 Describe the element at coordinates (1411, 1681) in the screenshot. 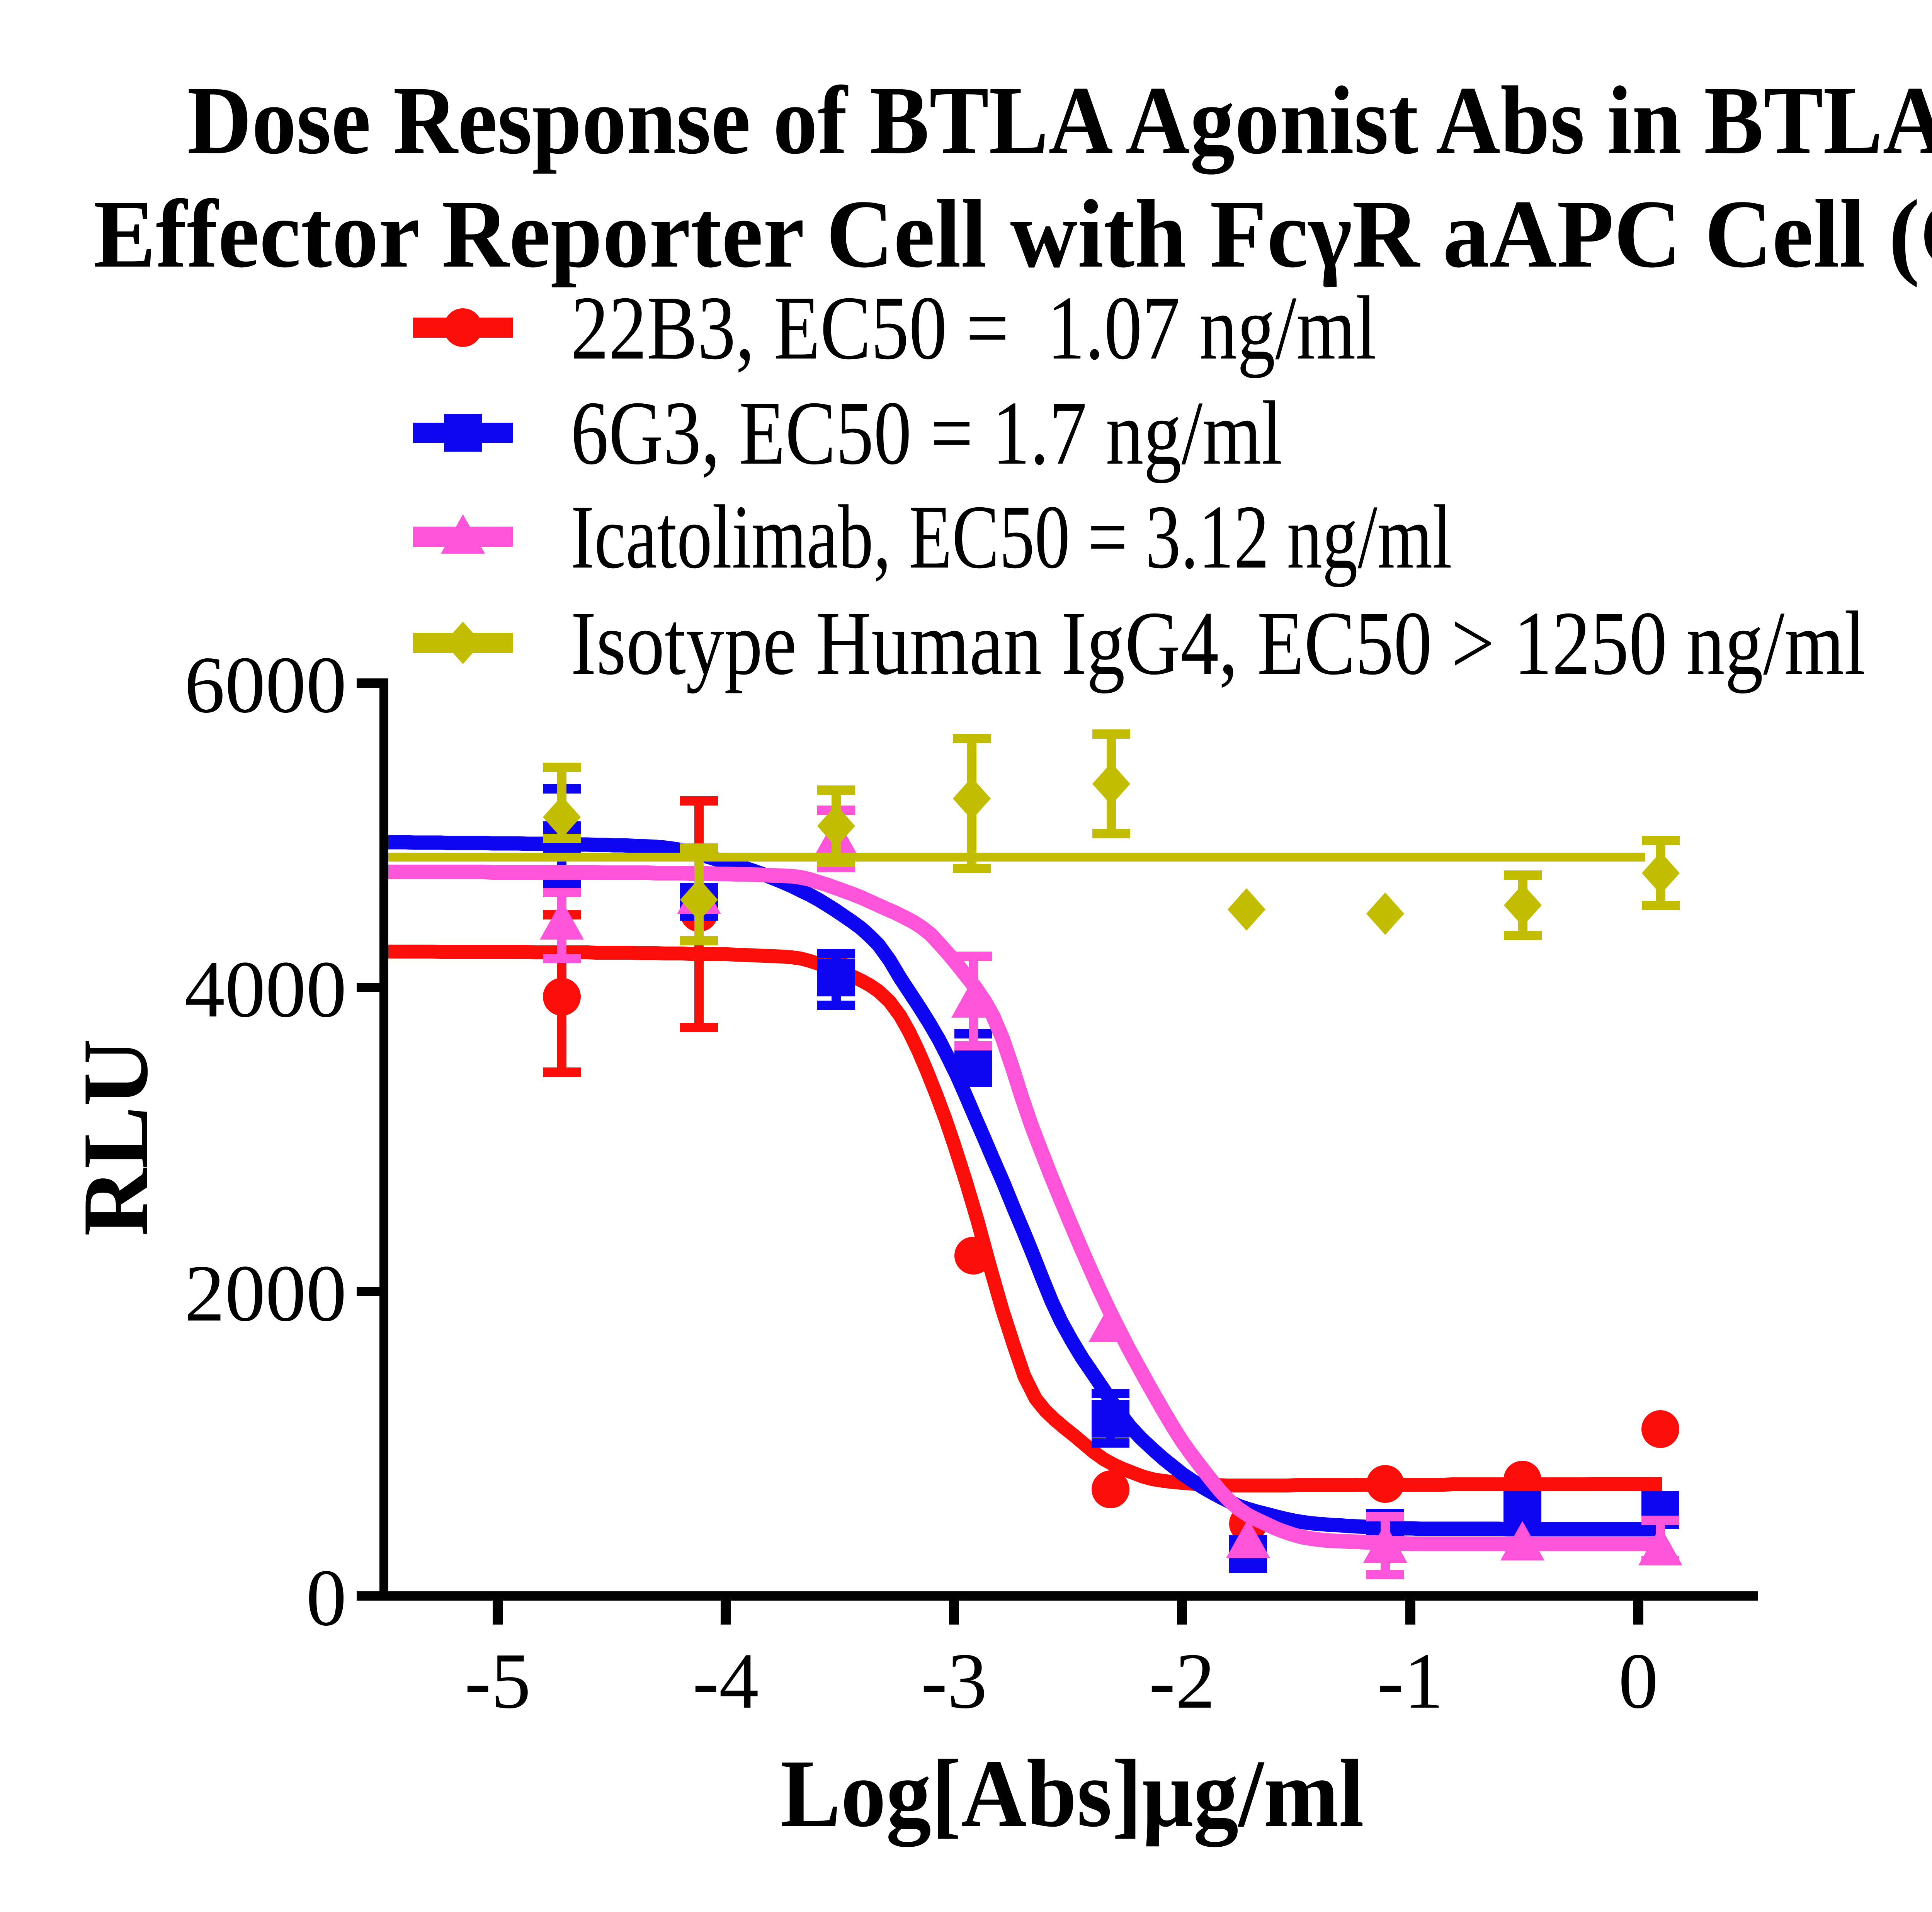

I see `svg-text: -1` at that location.